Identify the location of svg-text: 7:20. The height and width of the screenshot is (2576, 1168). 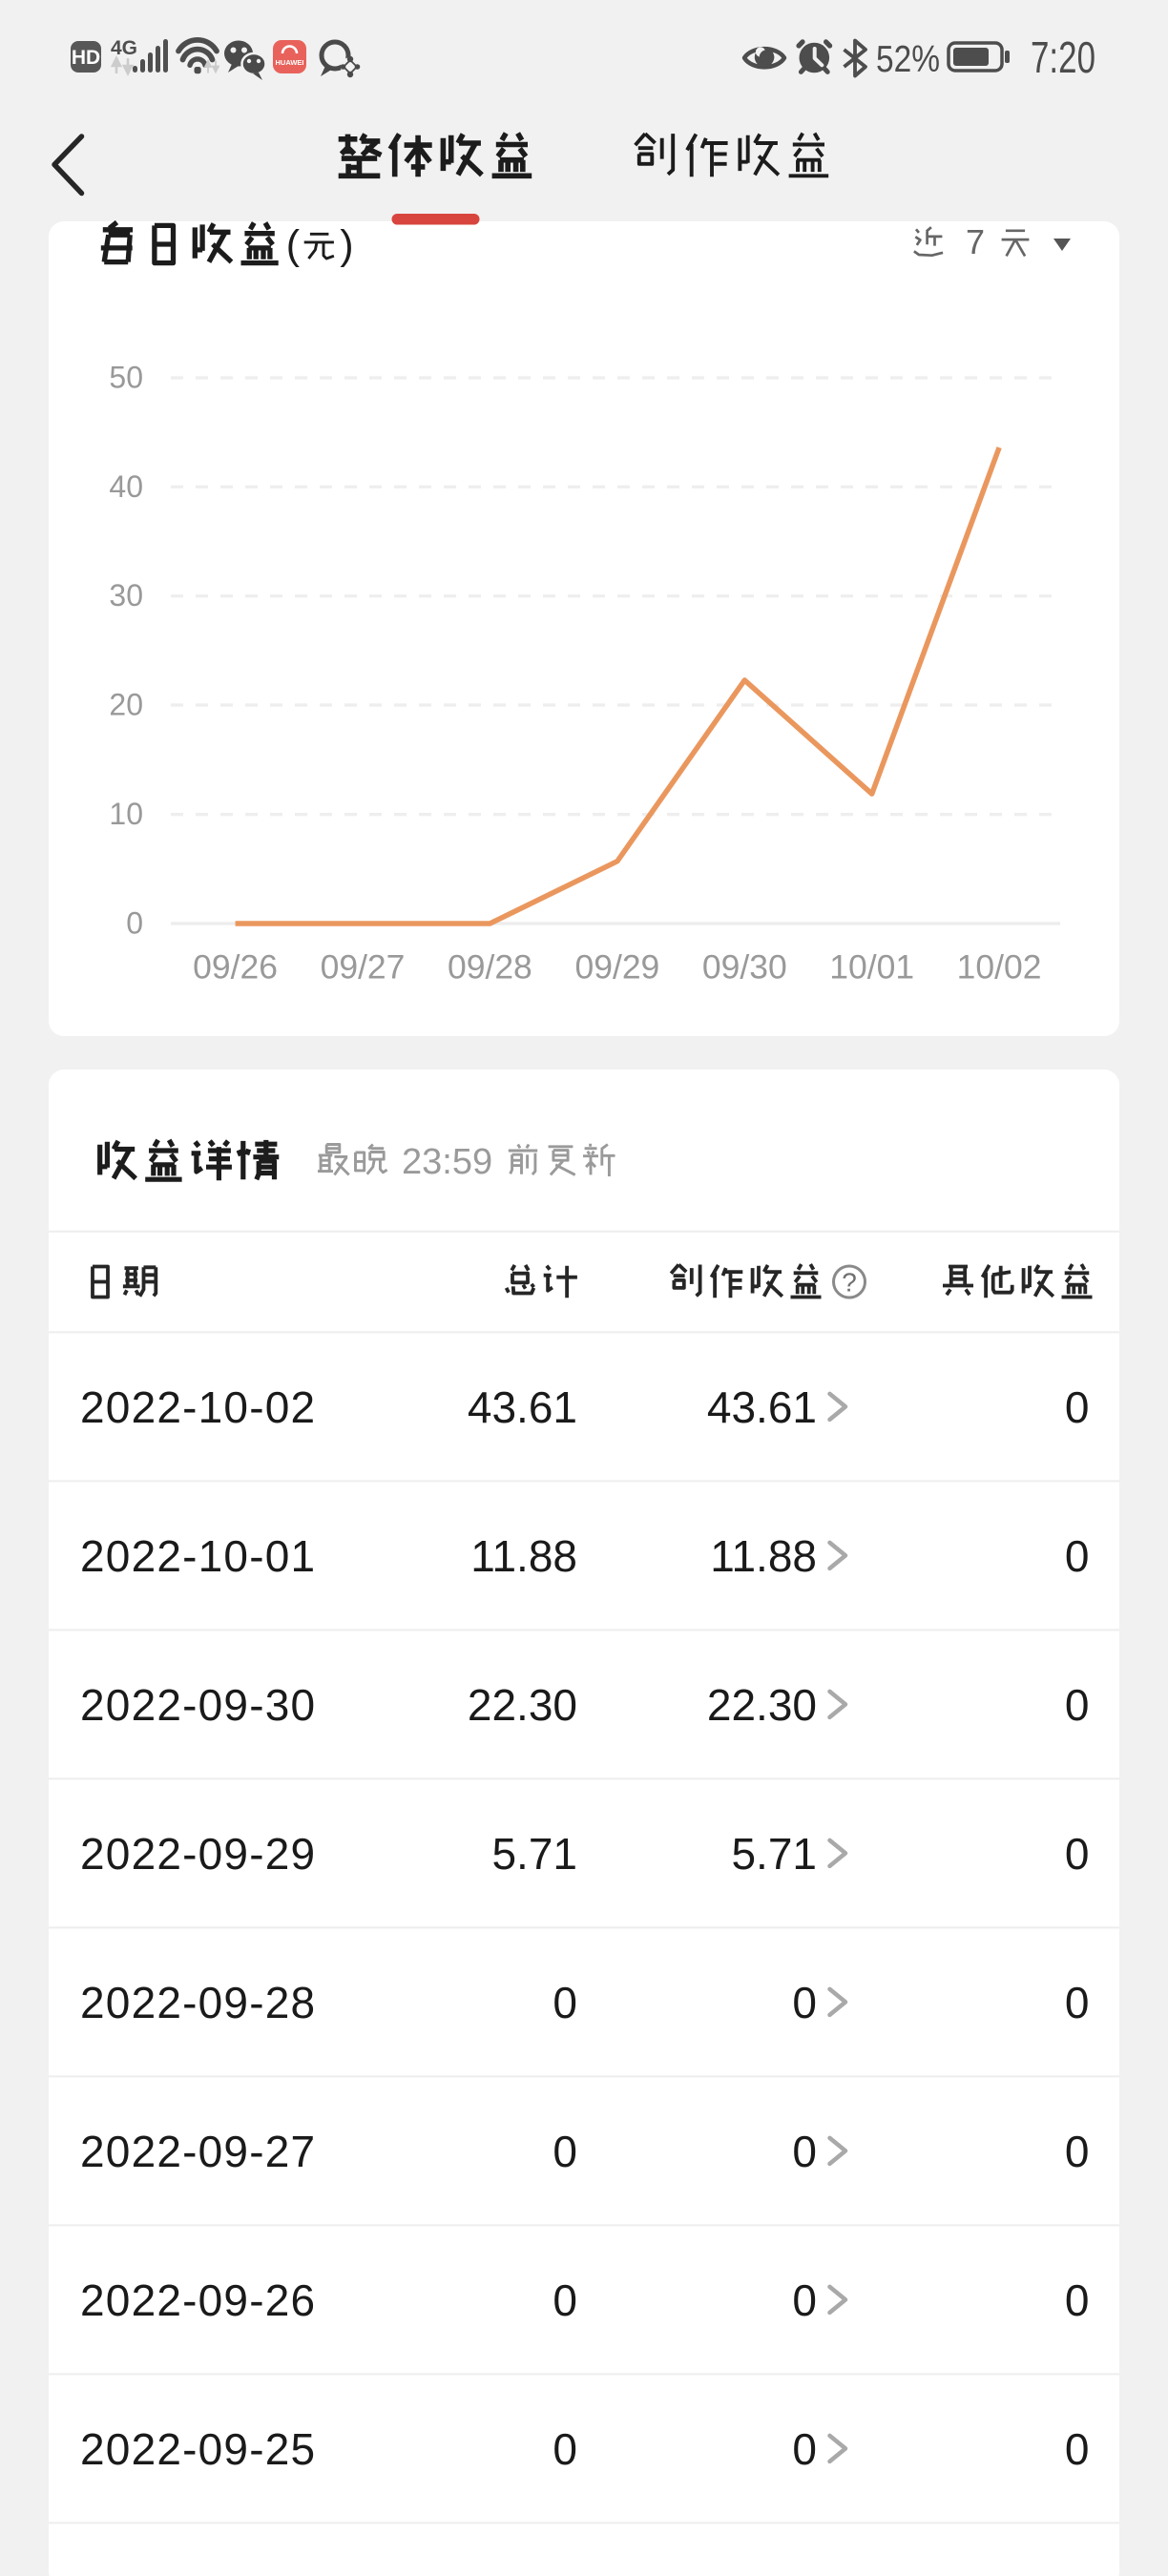
(1063, 57).